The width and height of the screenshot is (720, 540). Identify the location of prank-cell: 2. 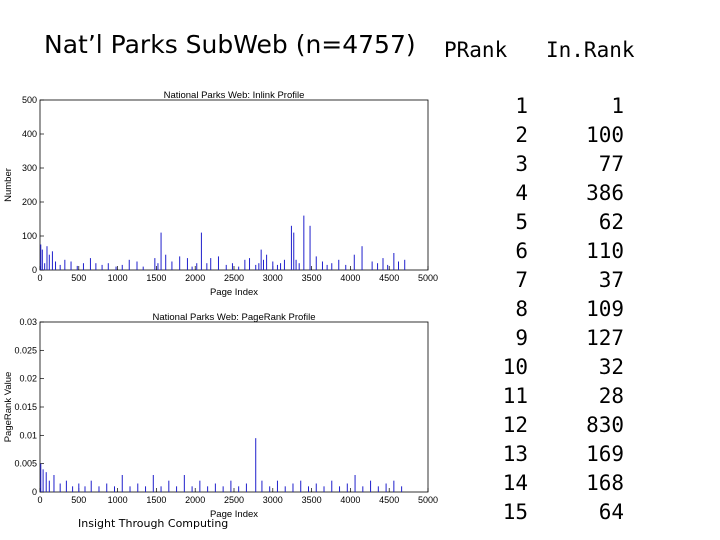
(521, 135).